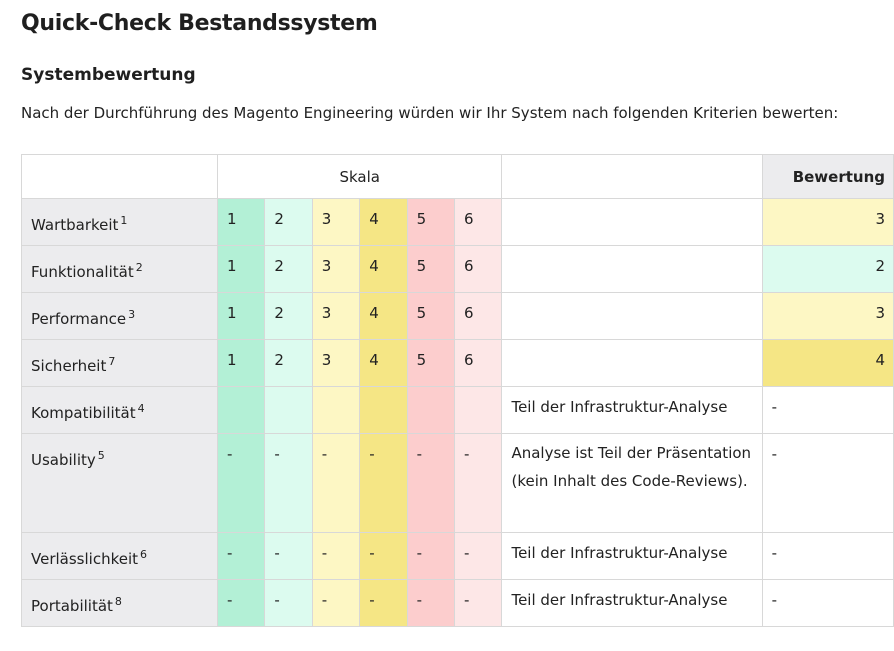  Describe the element at coordinates (827, 176) in the screenshot. I see `header-rating: Bewertung` at that location.